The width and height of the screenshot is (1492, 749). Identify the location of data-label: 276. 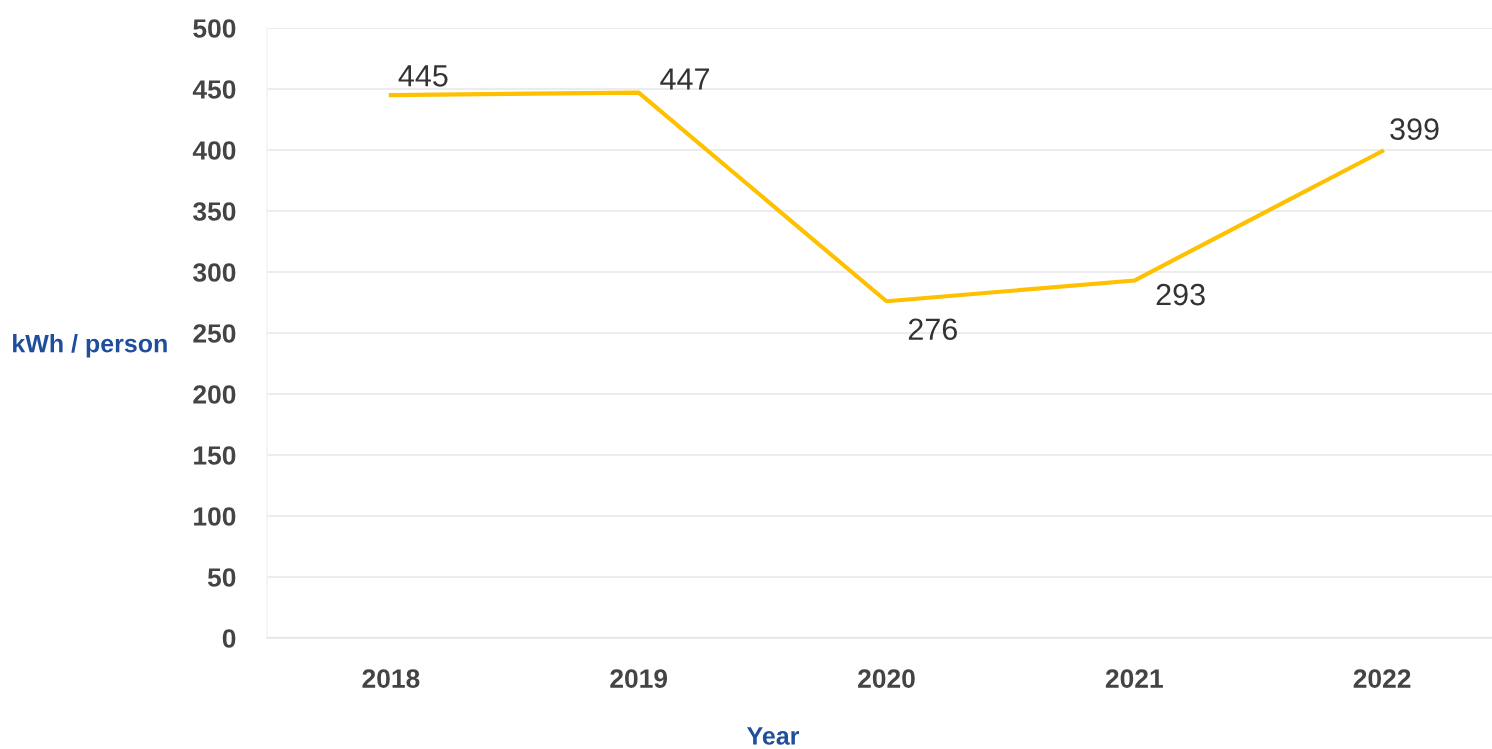
(932, 329).